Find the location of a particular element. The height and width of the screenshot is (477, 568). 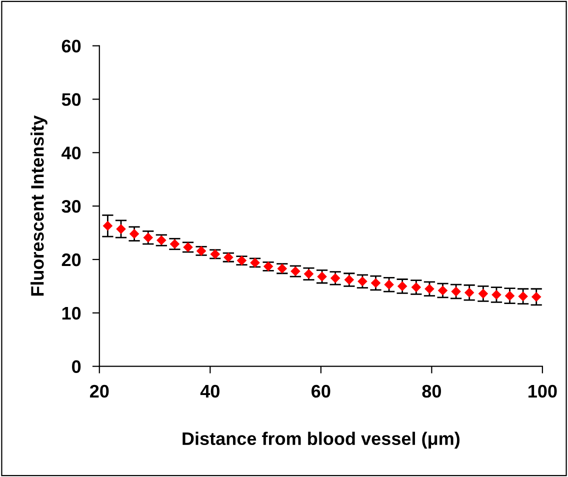

y-axis-title: Fluorescent Intensity is located at coordinates (39, 205).